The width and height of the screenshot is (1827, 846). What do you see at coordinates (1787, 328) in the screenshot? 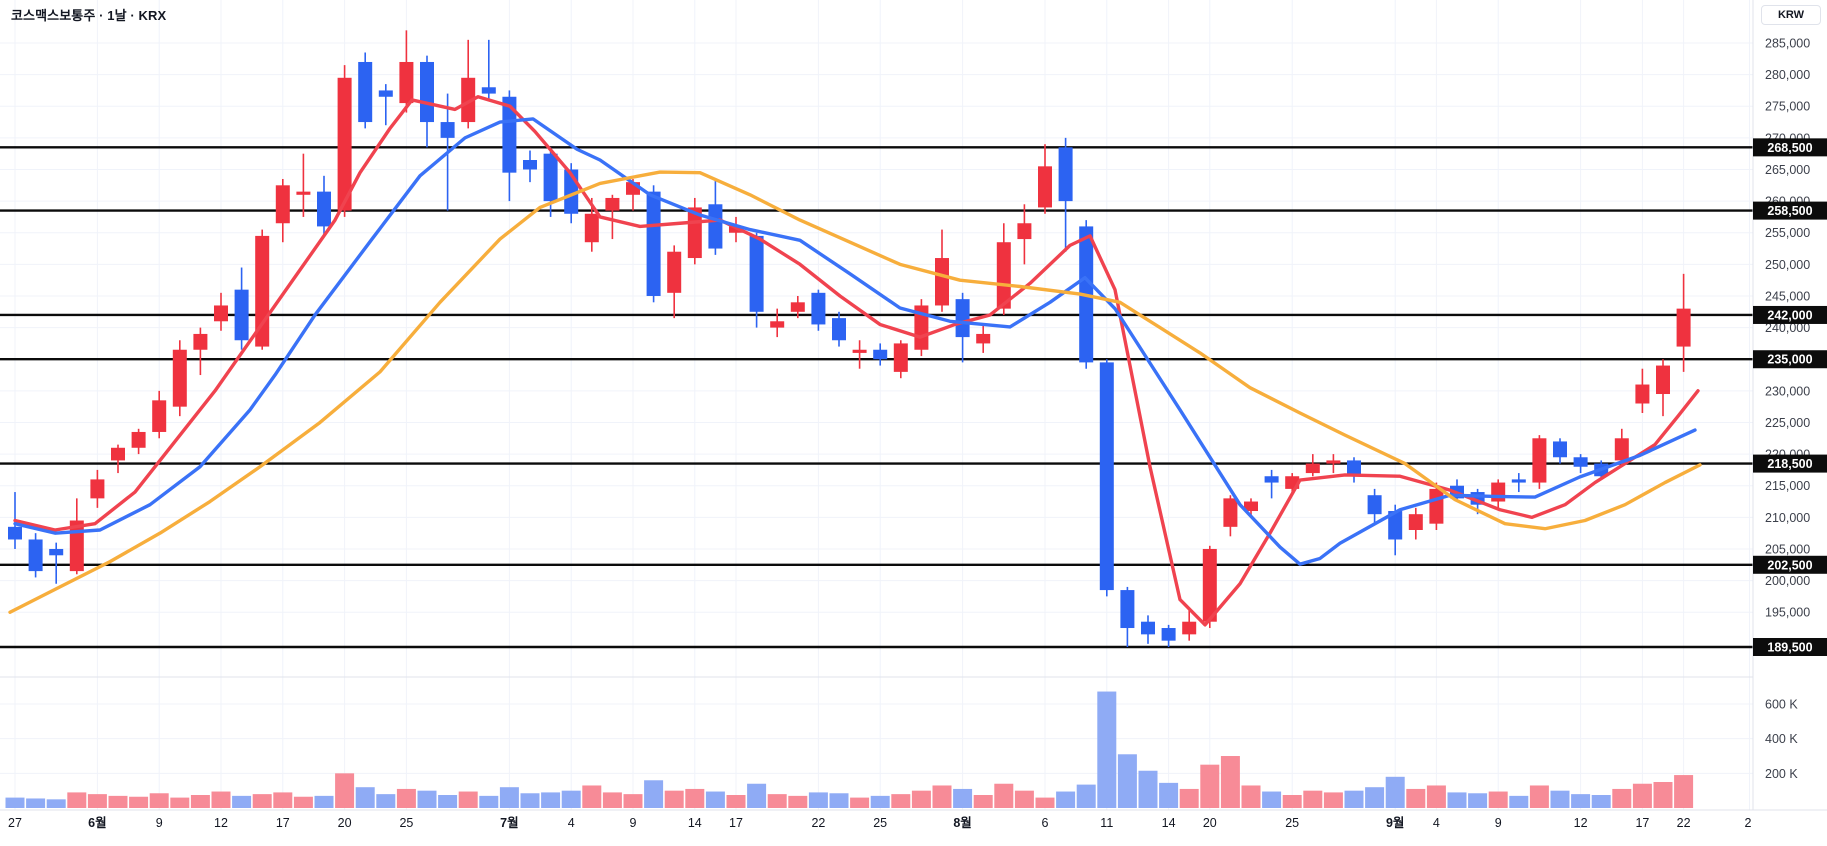
I see `price-tick-label: 240,000` at bounding box center [1787, 328].